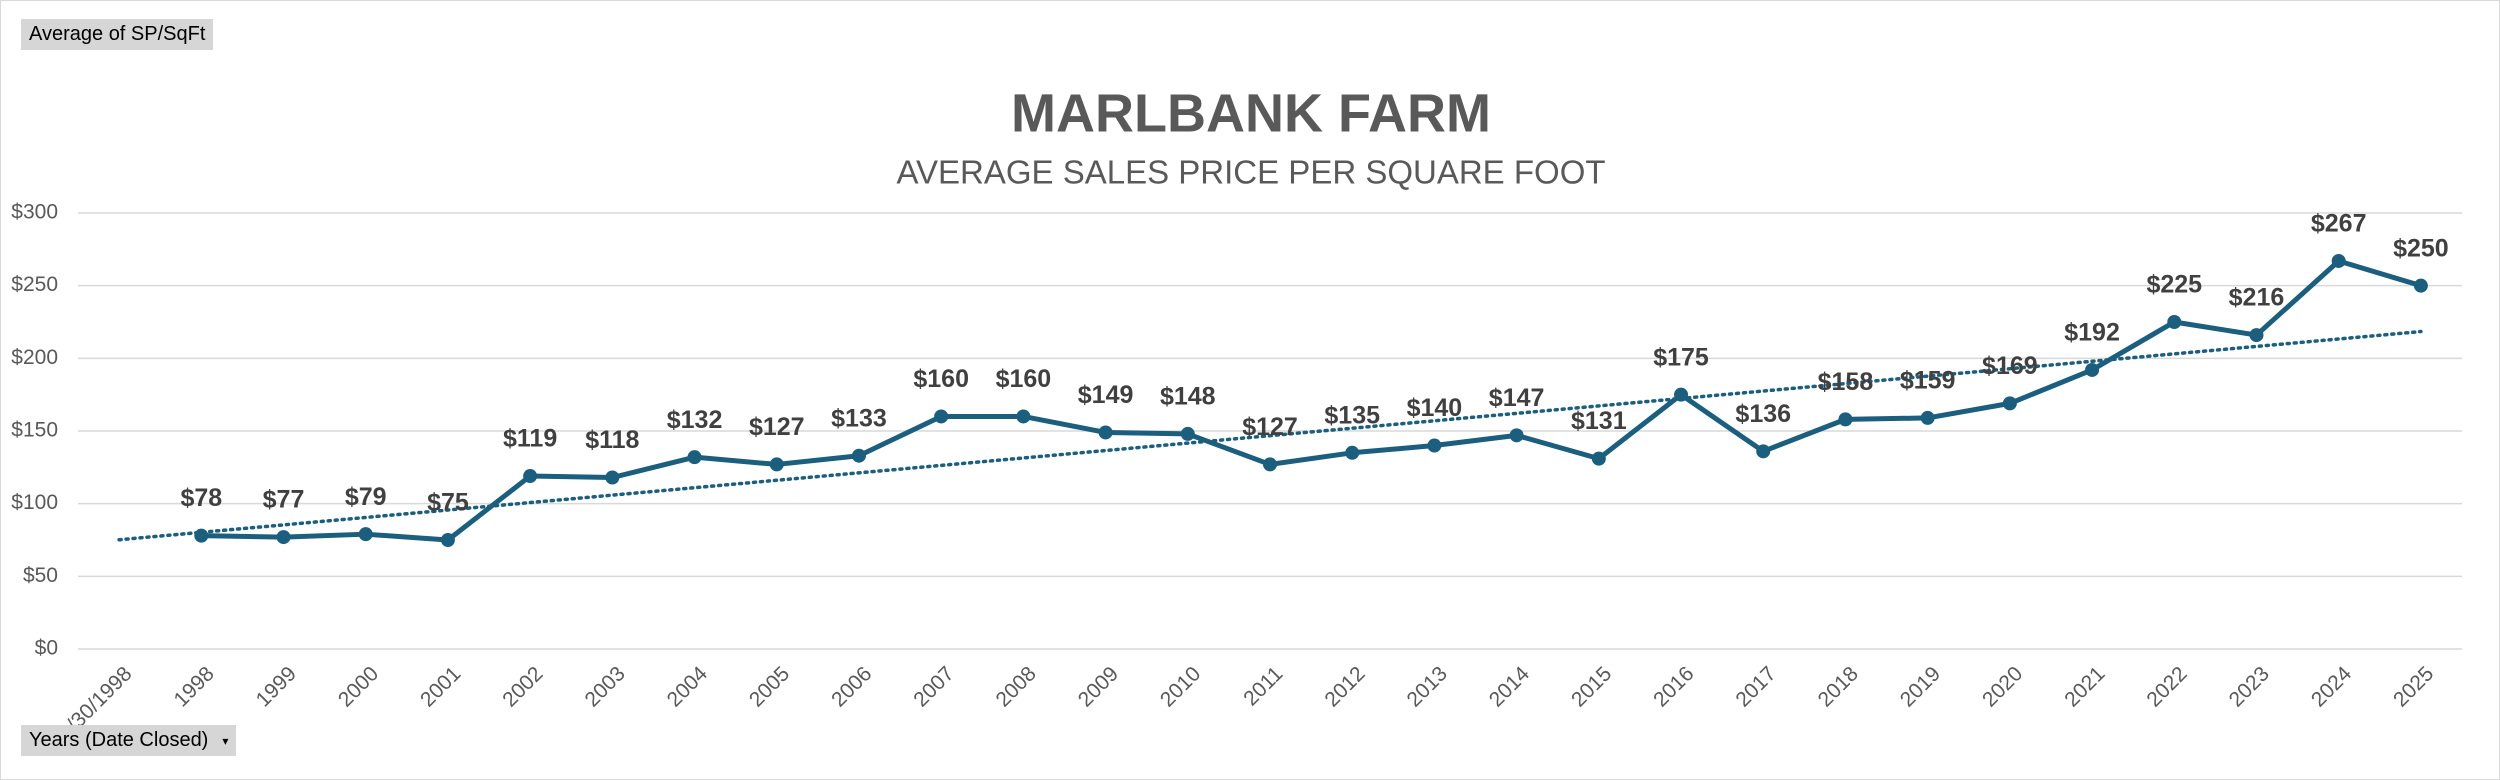 The image size is (2500, 780). What do you see at coordinates (201, 498) in the screenshot?
I see `data-label: $78` at bounding box center [201, 498].